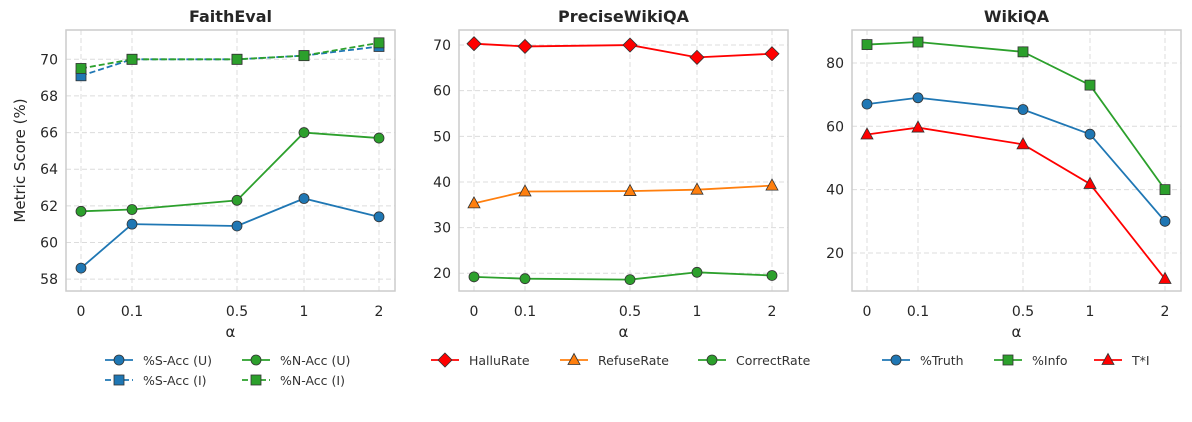 The width and height of the screenshot is (1192, 422). What do you see at coordinates (773, 360) in the screenshot?
I see `legend-label: CorrectRate` at bounding box center [773, 360].